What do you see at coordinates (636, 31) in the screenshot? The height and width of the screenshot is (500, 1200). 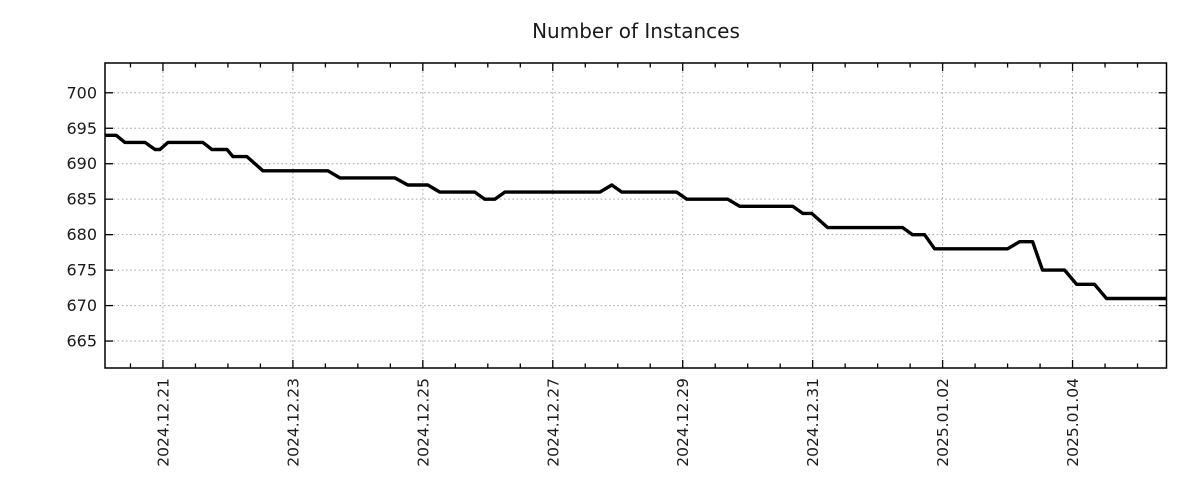 I see `chart-title: Number of Instances` at bounding box center [636, 31].